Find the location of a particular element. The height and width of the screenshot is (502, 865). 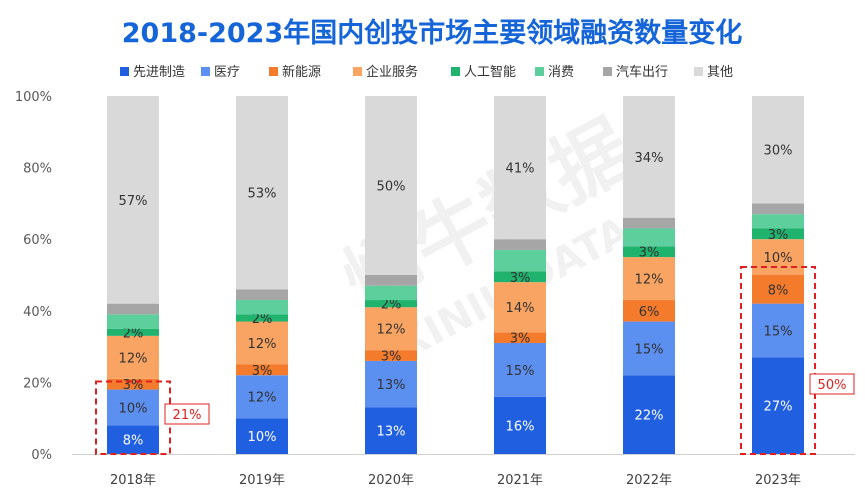

data-label: 6% is located at coordinates (649, 312).